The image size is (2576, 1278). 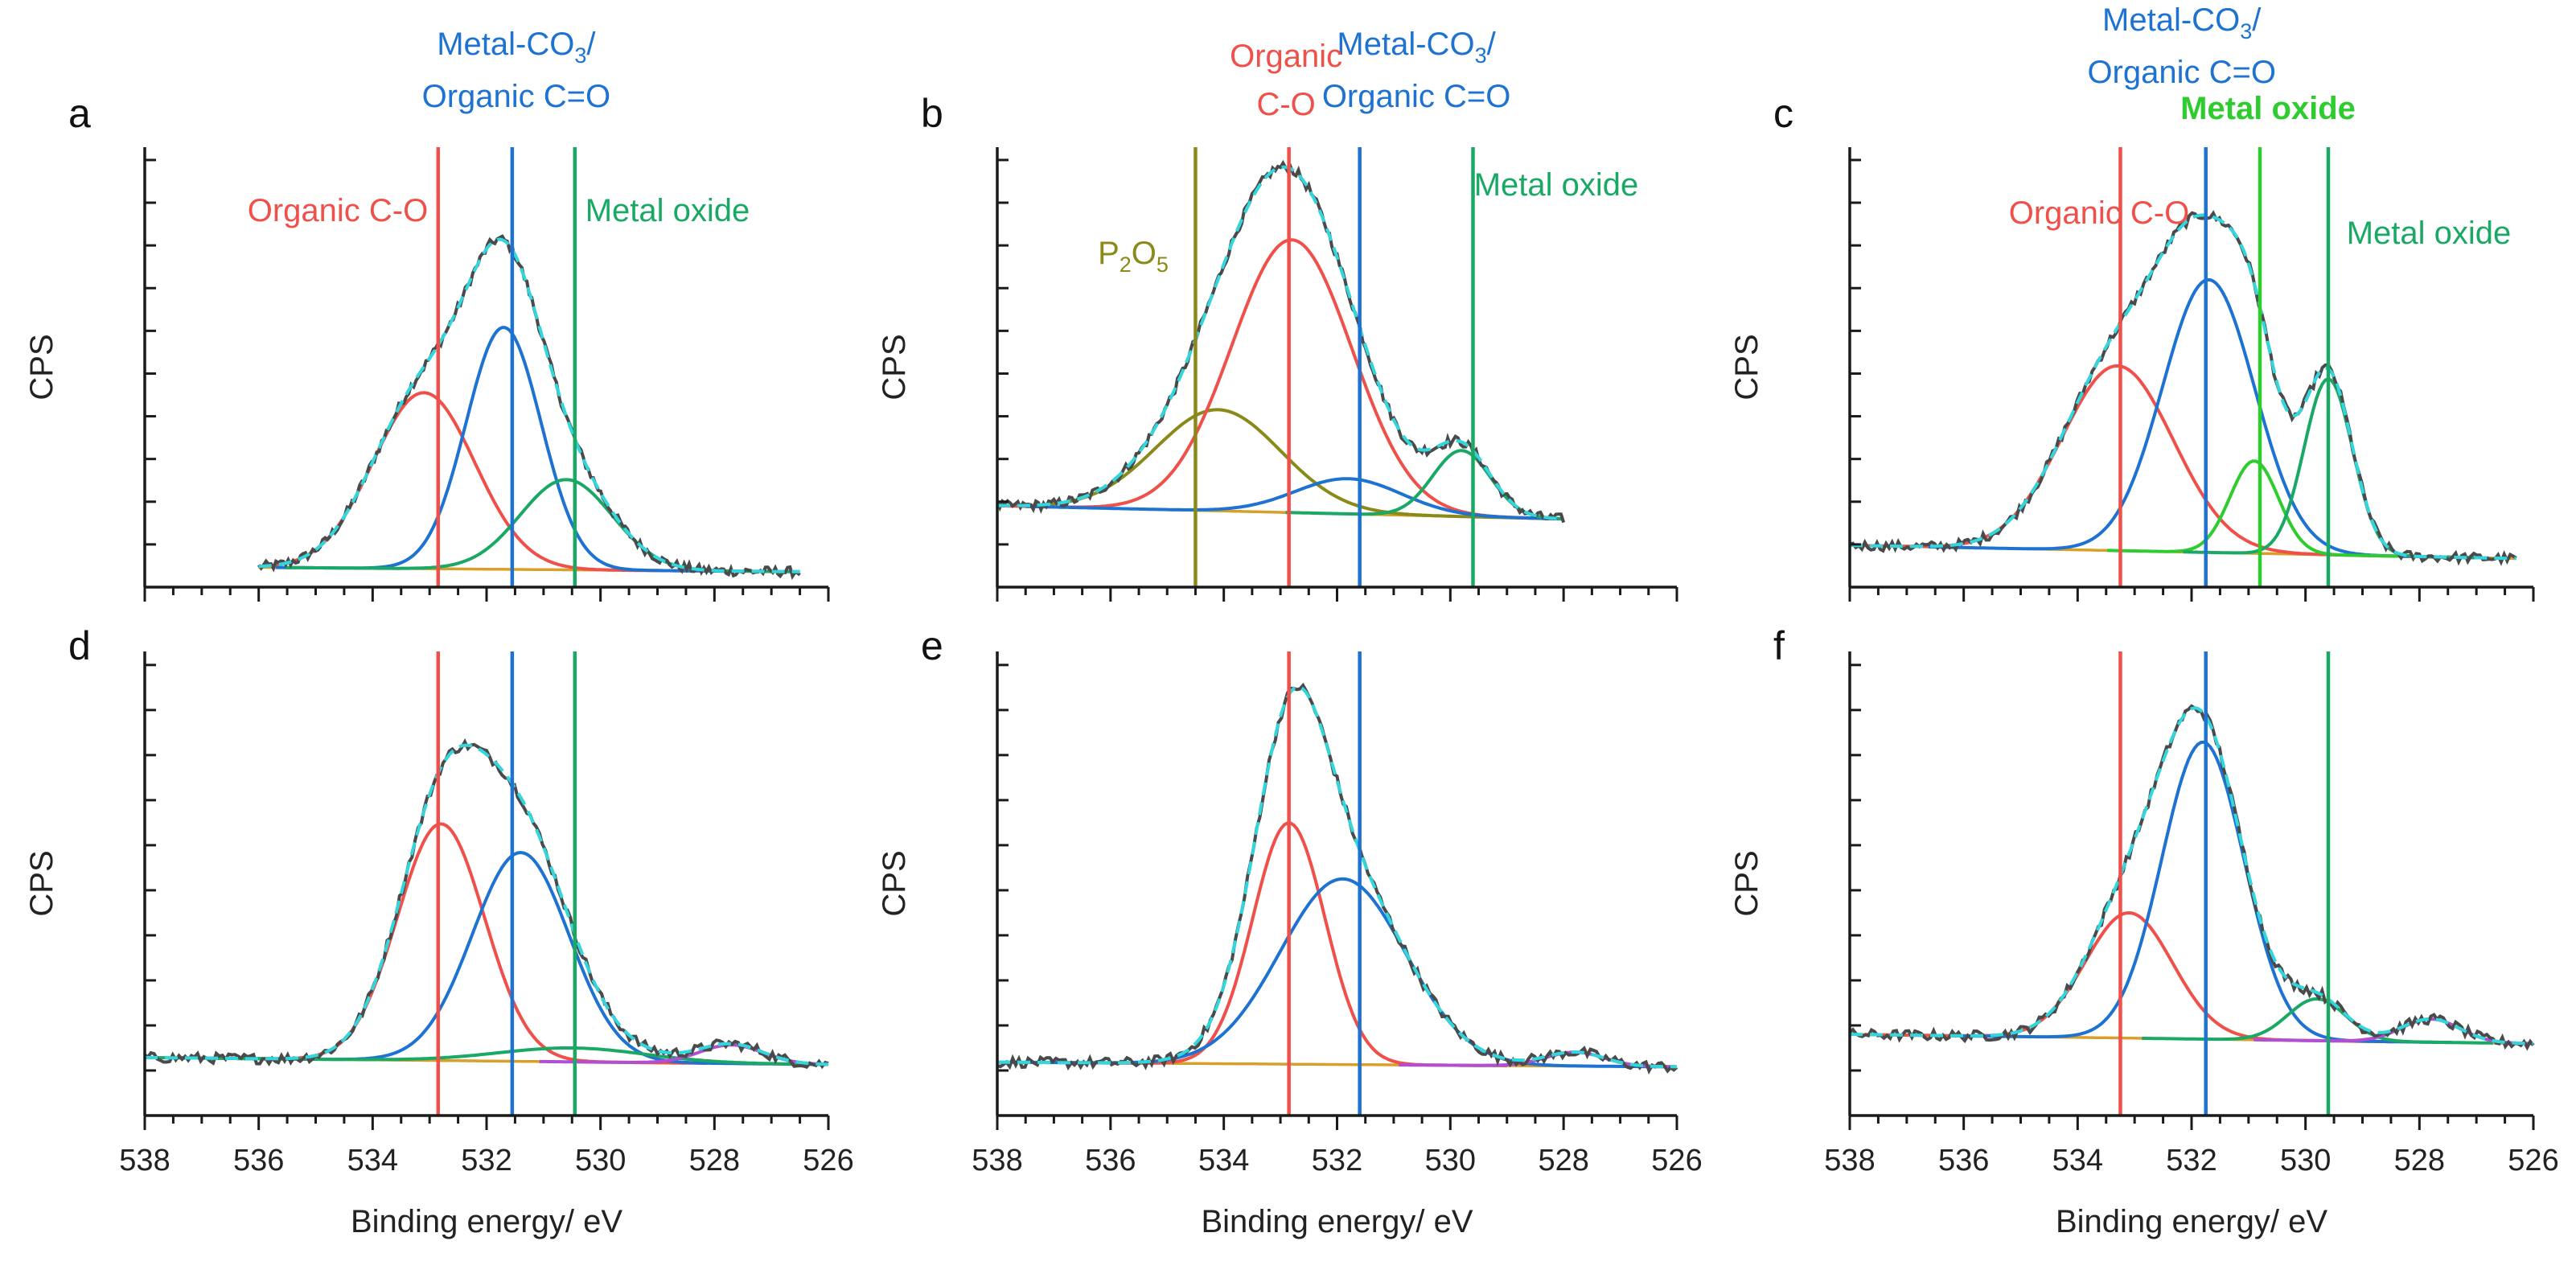 What do you see at coordinates (79, 113) in the screenshot?
I see `panel-letter: a` at bounding box center [79, 113].